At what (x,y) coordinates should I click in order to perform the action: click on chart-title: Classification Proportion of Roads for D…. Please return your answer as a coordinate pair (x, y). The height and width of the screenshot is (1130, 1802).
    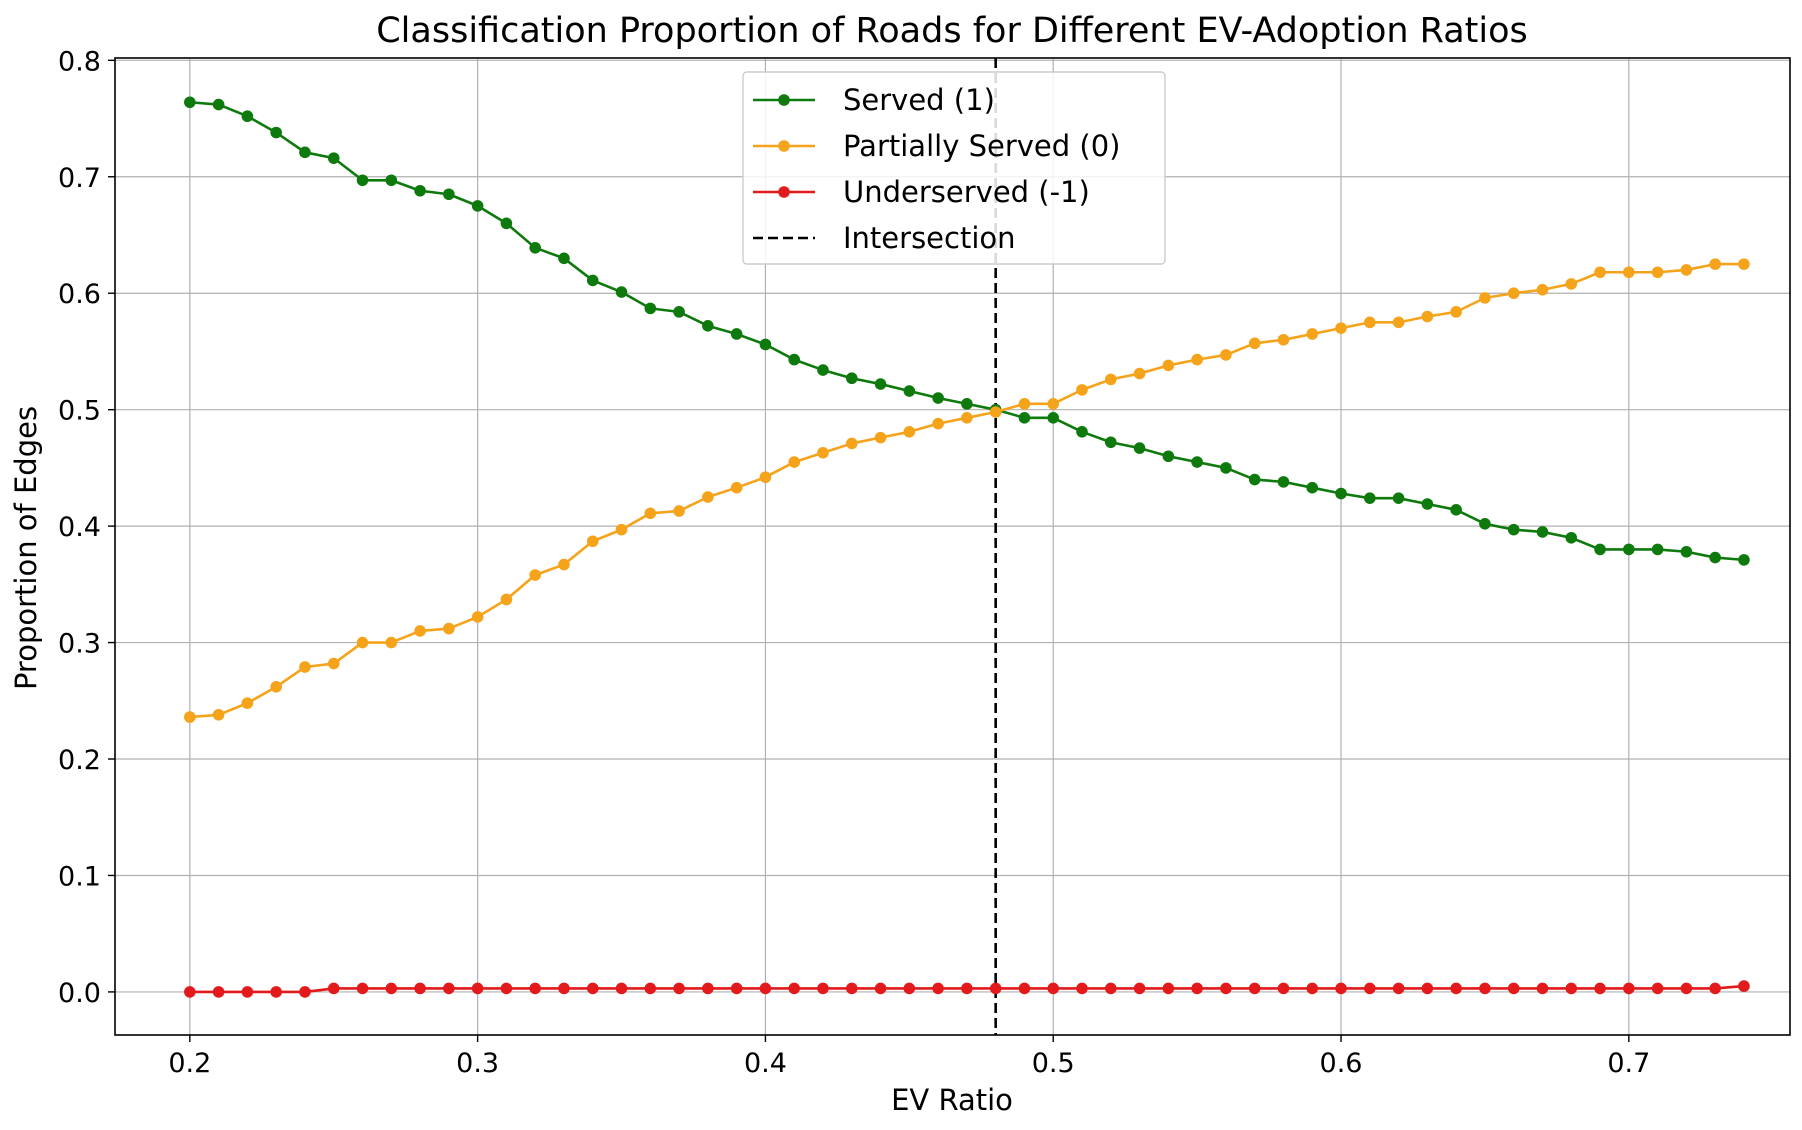
    Looking at the image, I should click on (952, 31).